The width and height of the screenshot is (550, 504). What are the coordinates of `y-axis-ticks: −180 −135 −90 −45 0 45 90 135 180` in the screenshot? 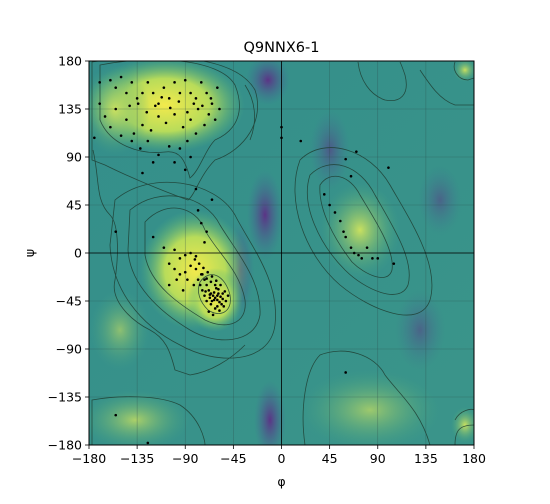 It's located at (68, 253).